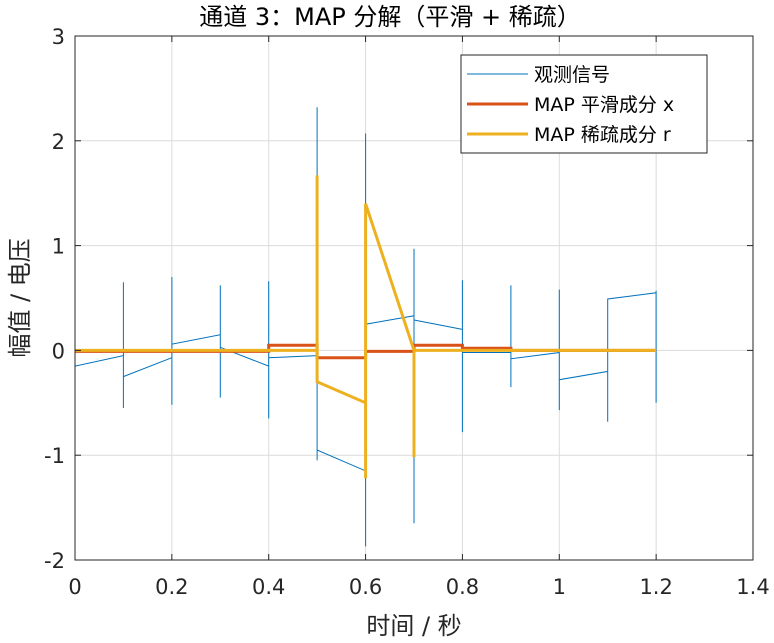 This screenshot has width=774, height=643. I want to click on y-tick-label: 0, so click(58, 351).